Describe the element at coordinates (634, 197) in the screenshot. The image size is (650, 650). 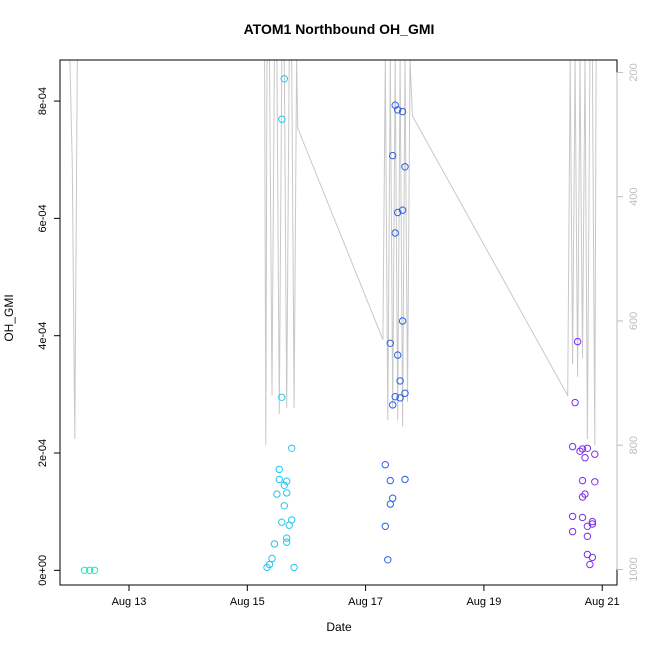
I see `right-tick-label: 400` at that location.